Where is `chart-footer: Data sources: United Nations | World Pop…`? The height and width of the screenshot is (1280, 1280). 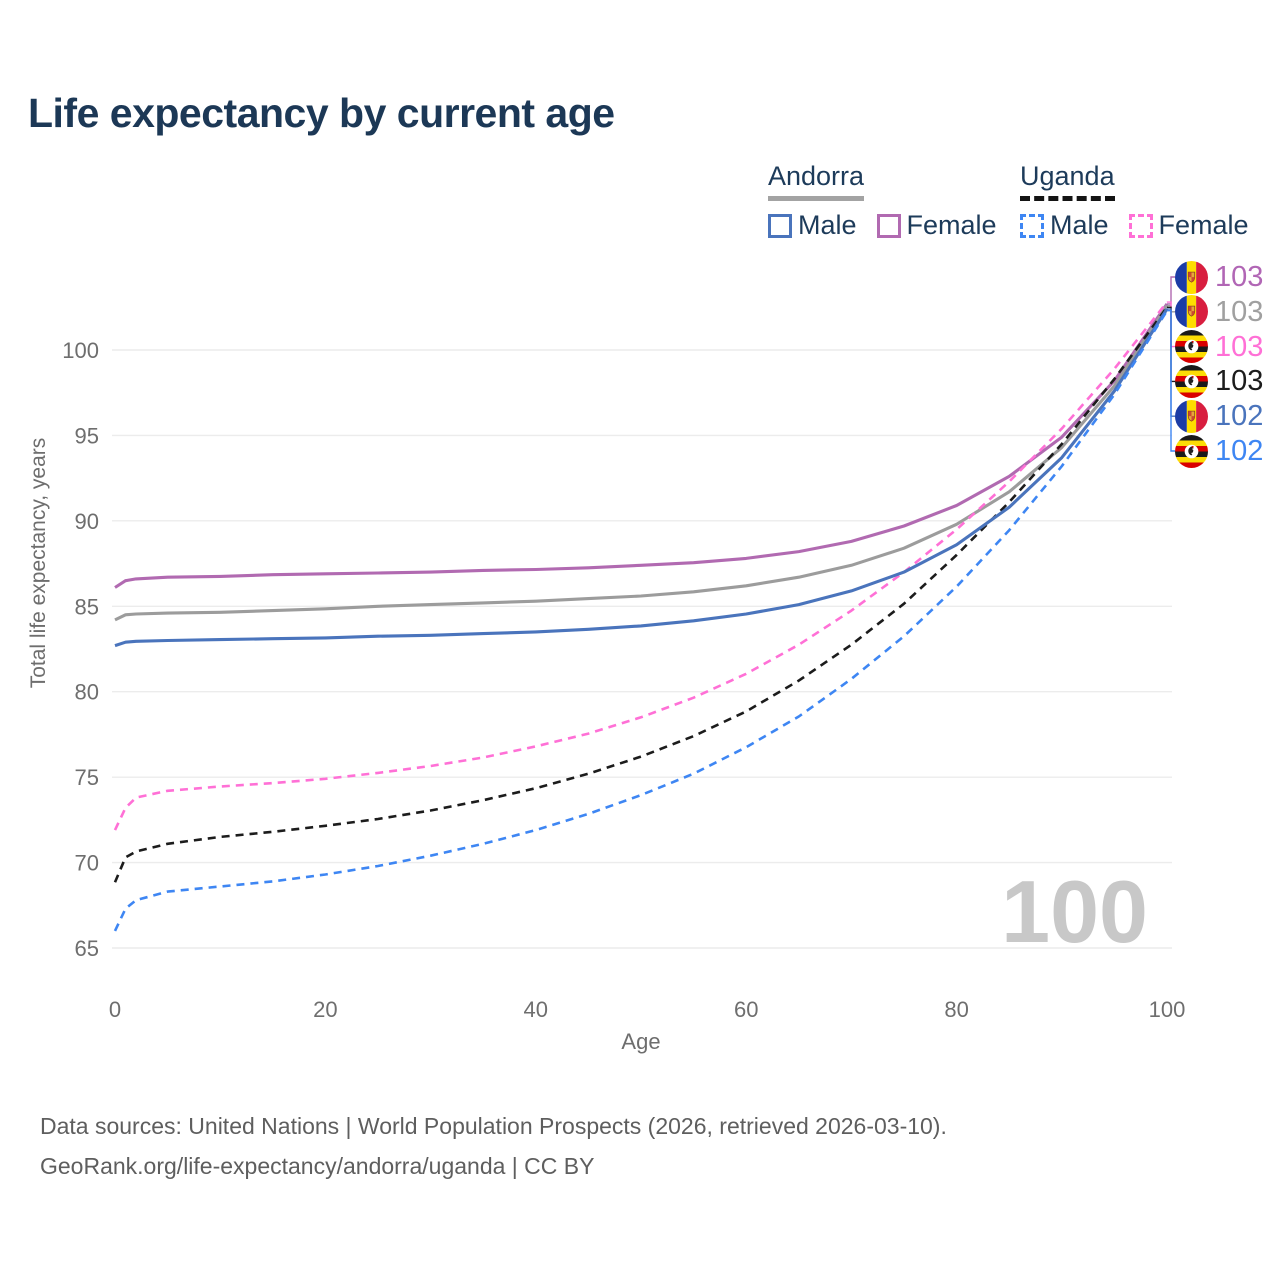
chart-footer: Data sources: United Nations | World Pop… is located at coordinates (493, 1146).